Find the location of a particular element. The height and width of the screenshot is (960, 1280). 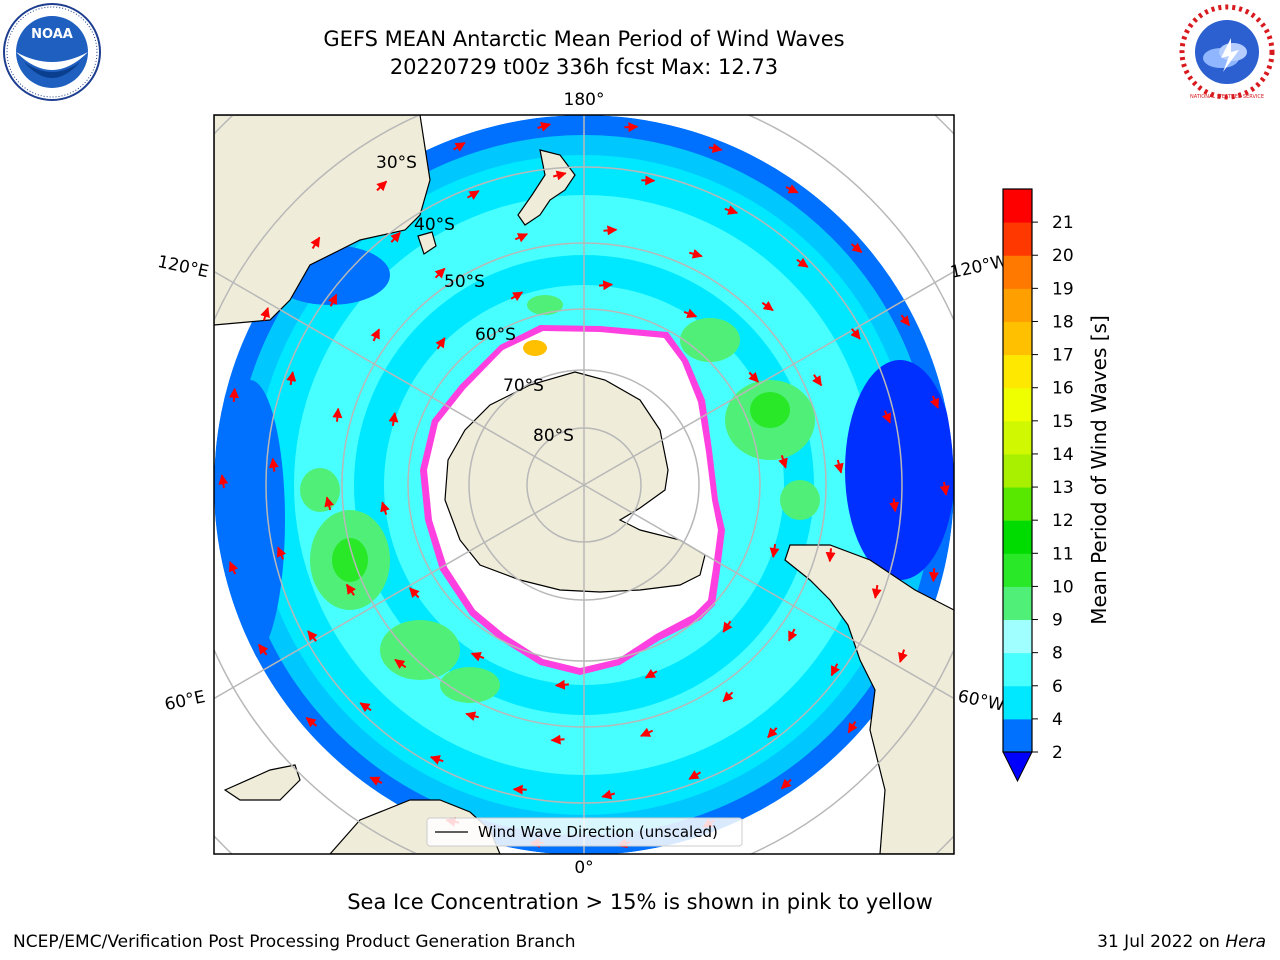

colorbar-label: Mean Period of Wind Waves [s] is located at coordinates (1099, 470).